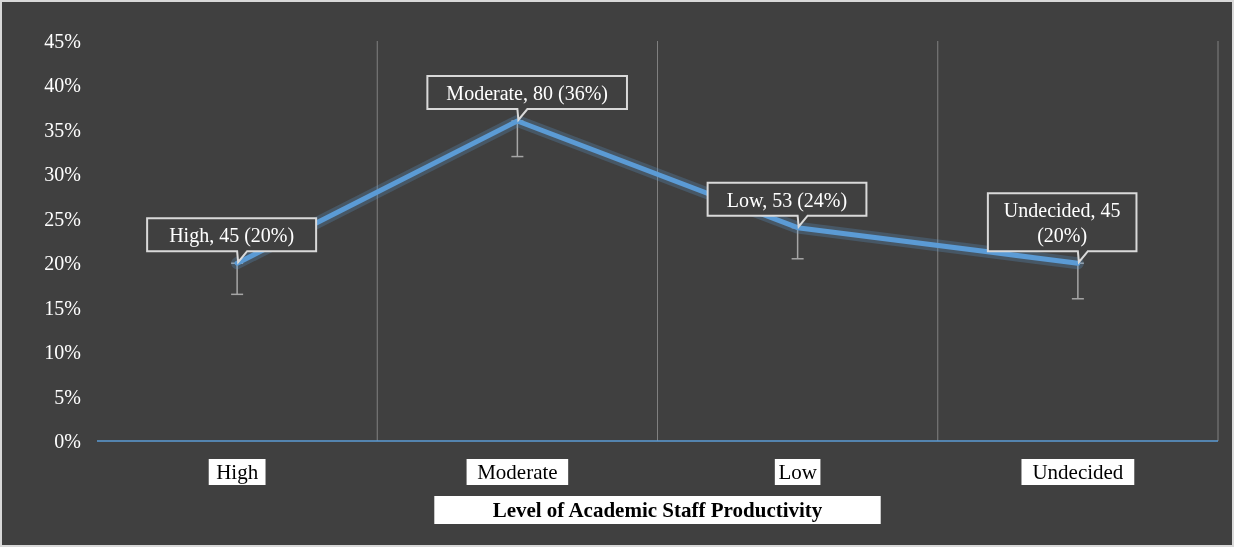 The height and width of the screenshot is (547, 1234). What do you see at coordinates (67, 396) in the screenshot?
I see `y-tick-label: 5%` at bounding box center [67, 396].